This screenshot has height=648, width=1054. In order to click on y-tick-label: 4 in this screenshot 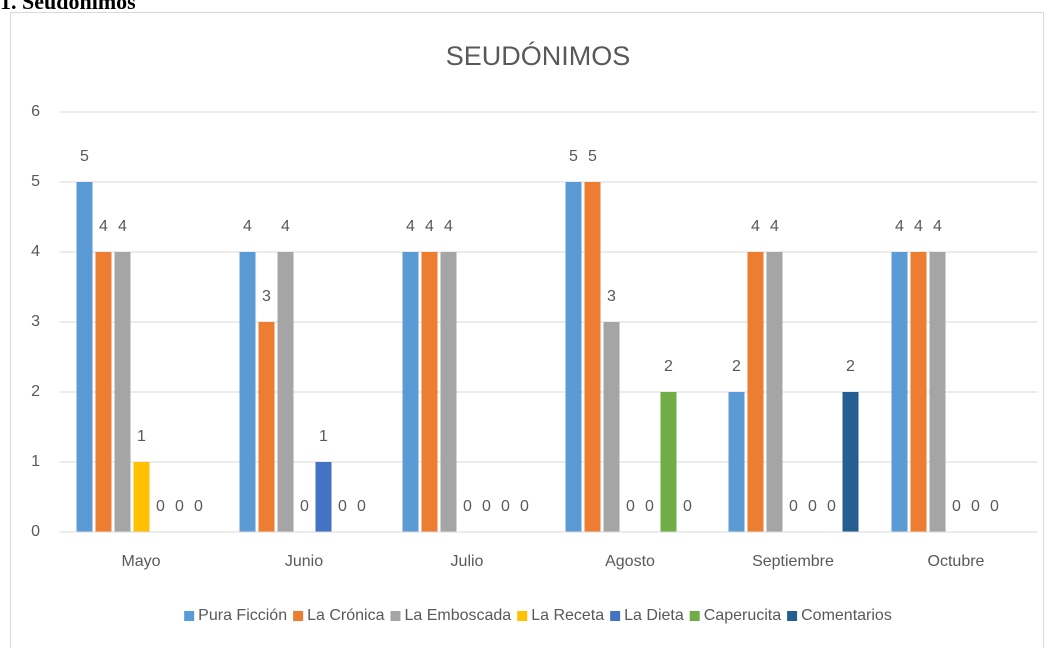, I will do `click(35, 251)`.